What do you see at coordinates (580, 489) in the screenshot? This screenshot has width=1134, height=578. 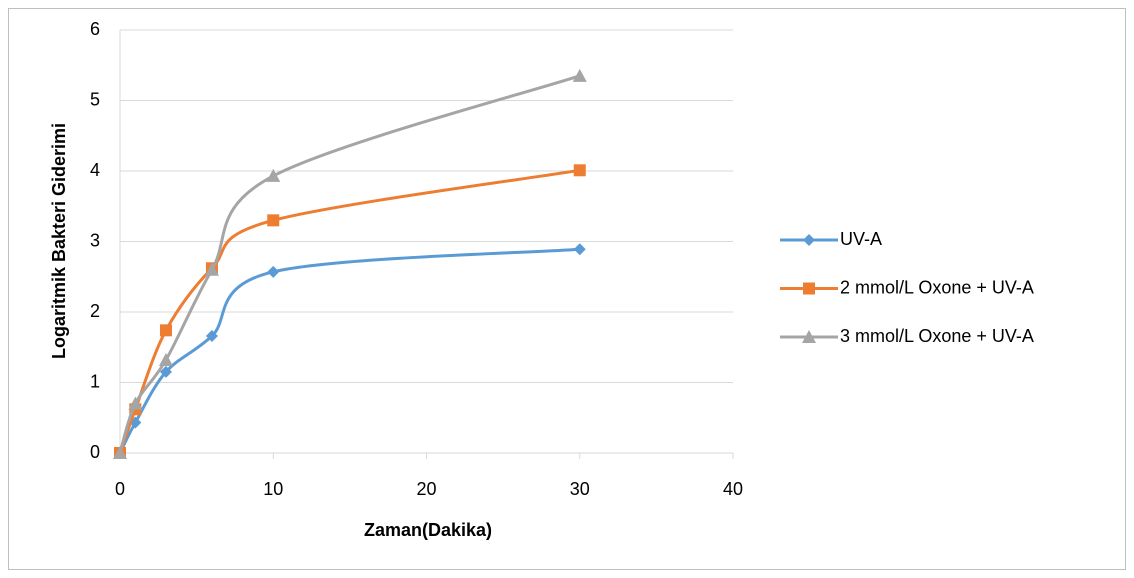 I see `x-tick-label: 30` at bounding box center [580, 489].